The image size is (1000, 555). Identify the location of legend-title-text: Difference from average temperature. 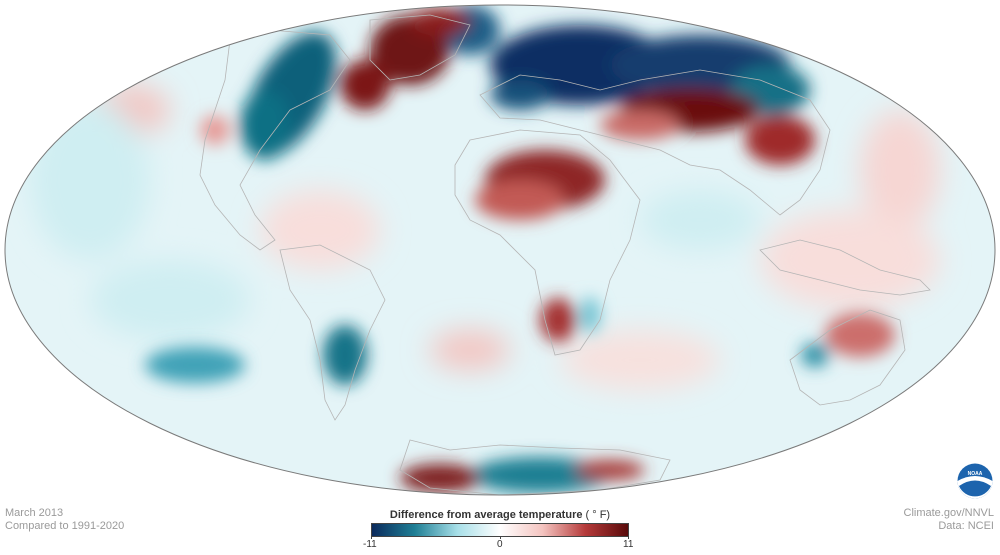
(486, 515).